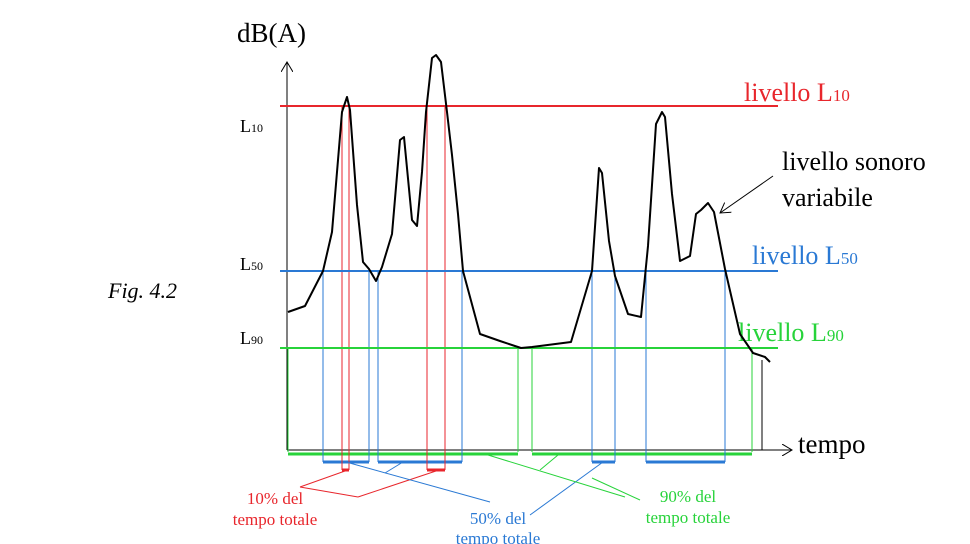 The height and width of the screenshot is (544, 970). I want to click on note-10-line1: 10% del, so click(275, 498).